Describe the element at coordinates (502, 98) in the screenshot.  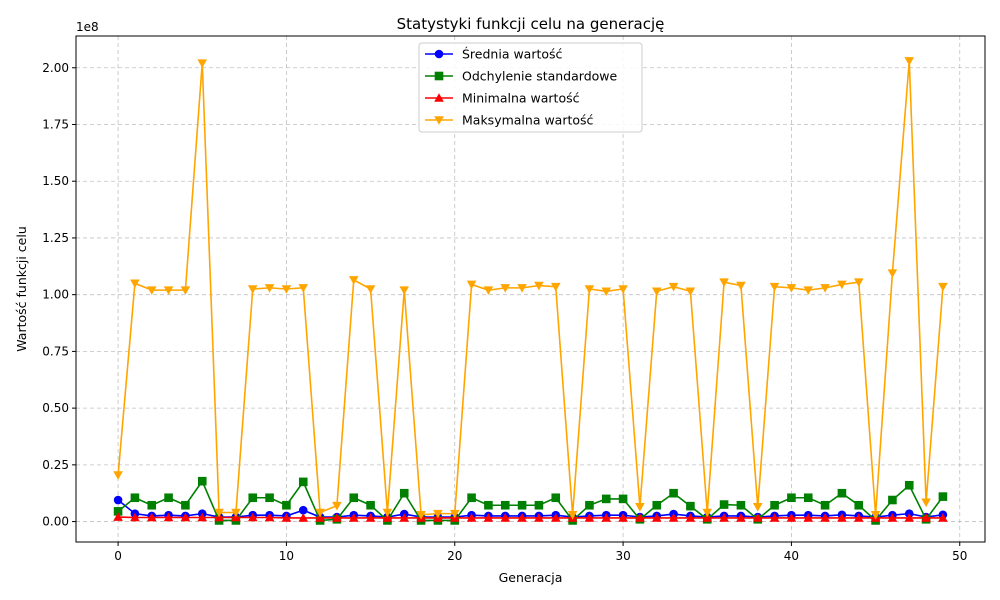
I see `legend-item: Minimalna wartość` at that location.